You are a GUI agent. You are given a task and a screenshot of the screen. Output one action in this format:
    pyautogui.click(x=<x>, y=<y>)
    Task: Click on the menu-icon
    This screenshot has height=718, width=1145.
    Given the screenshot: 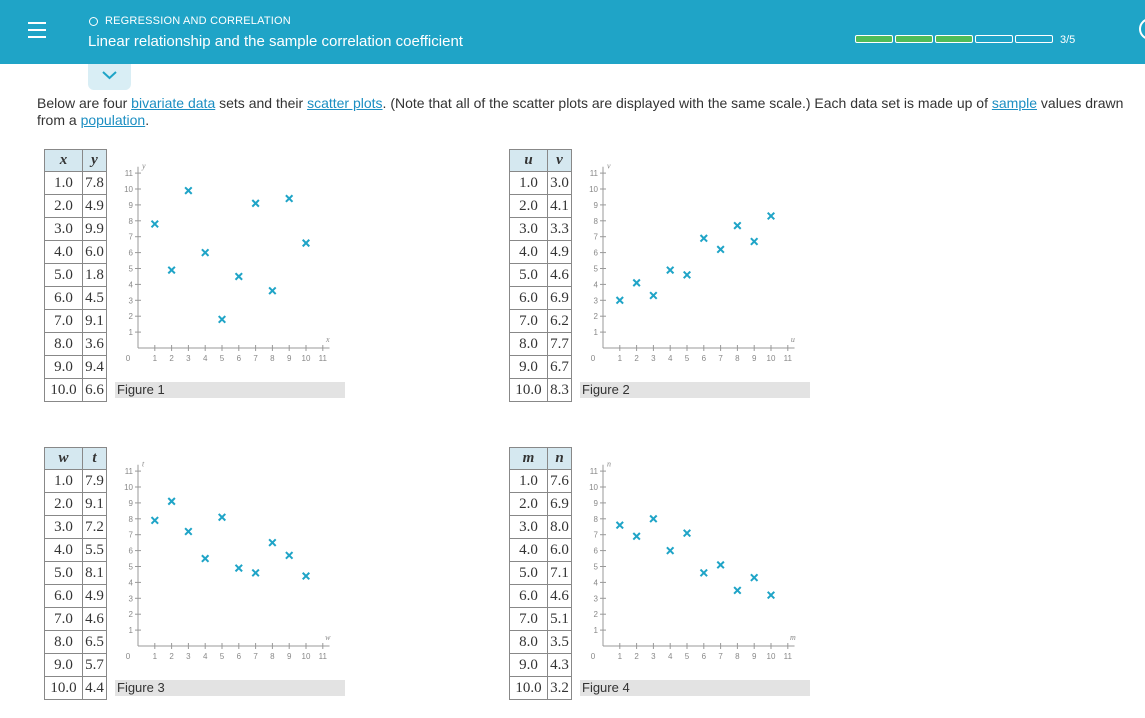 What is the action you would take?
    pyautogui.click(x=37, y=32)
    